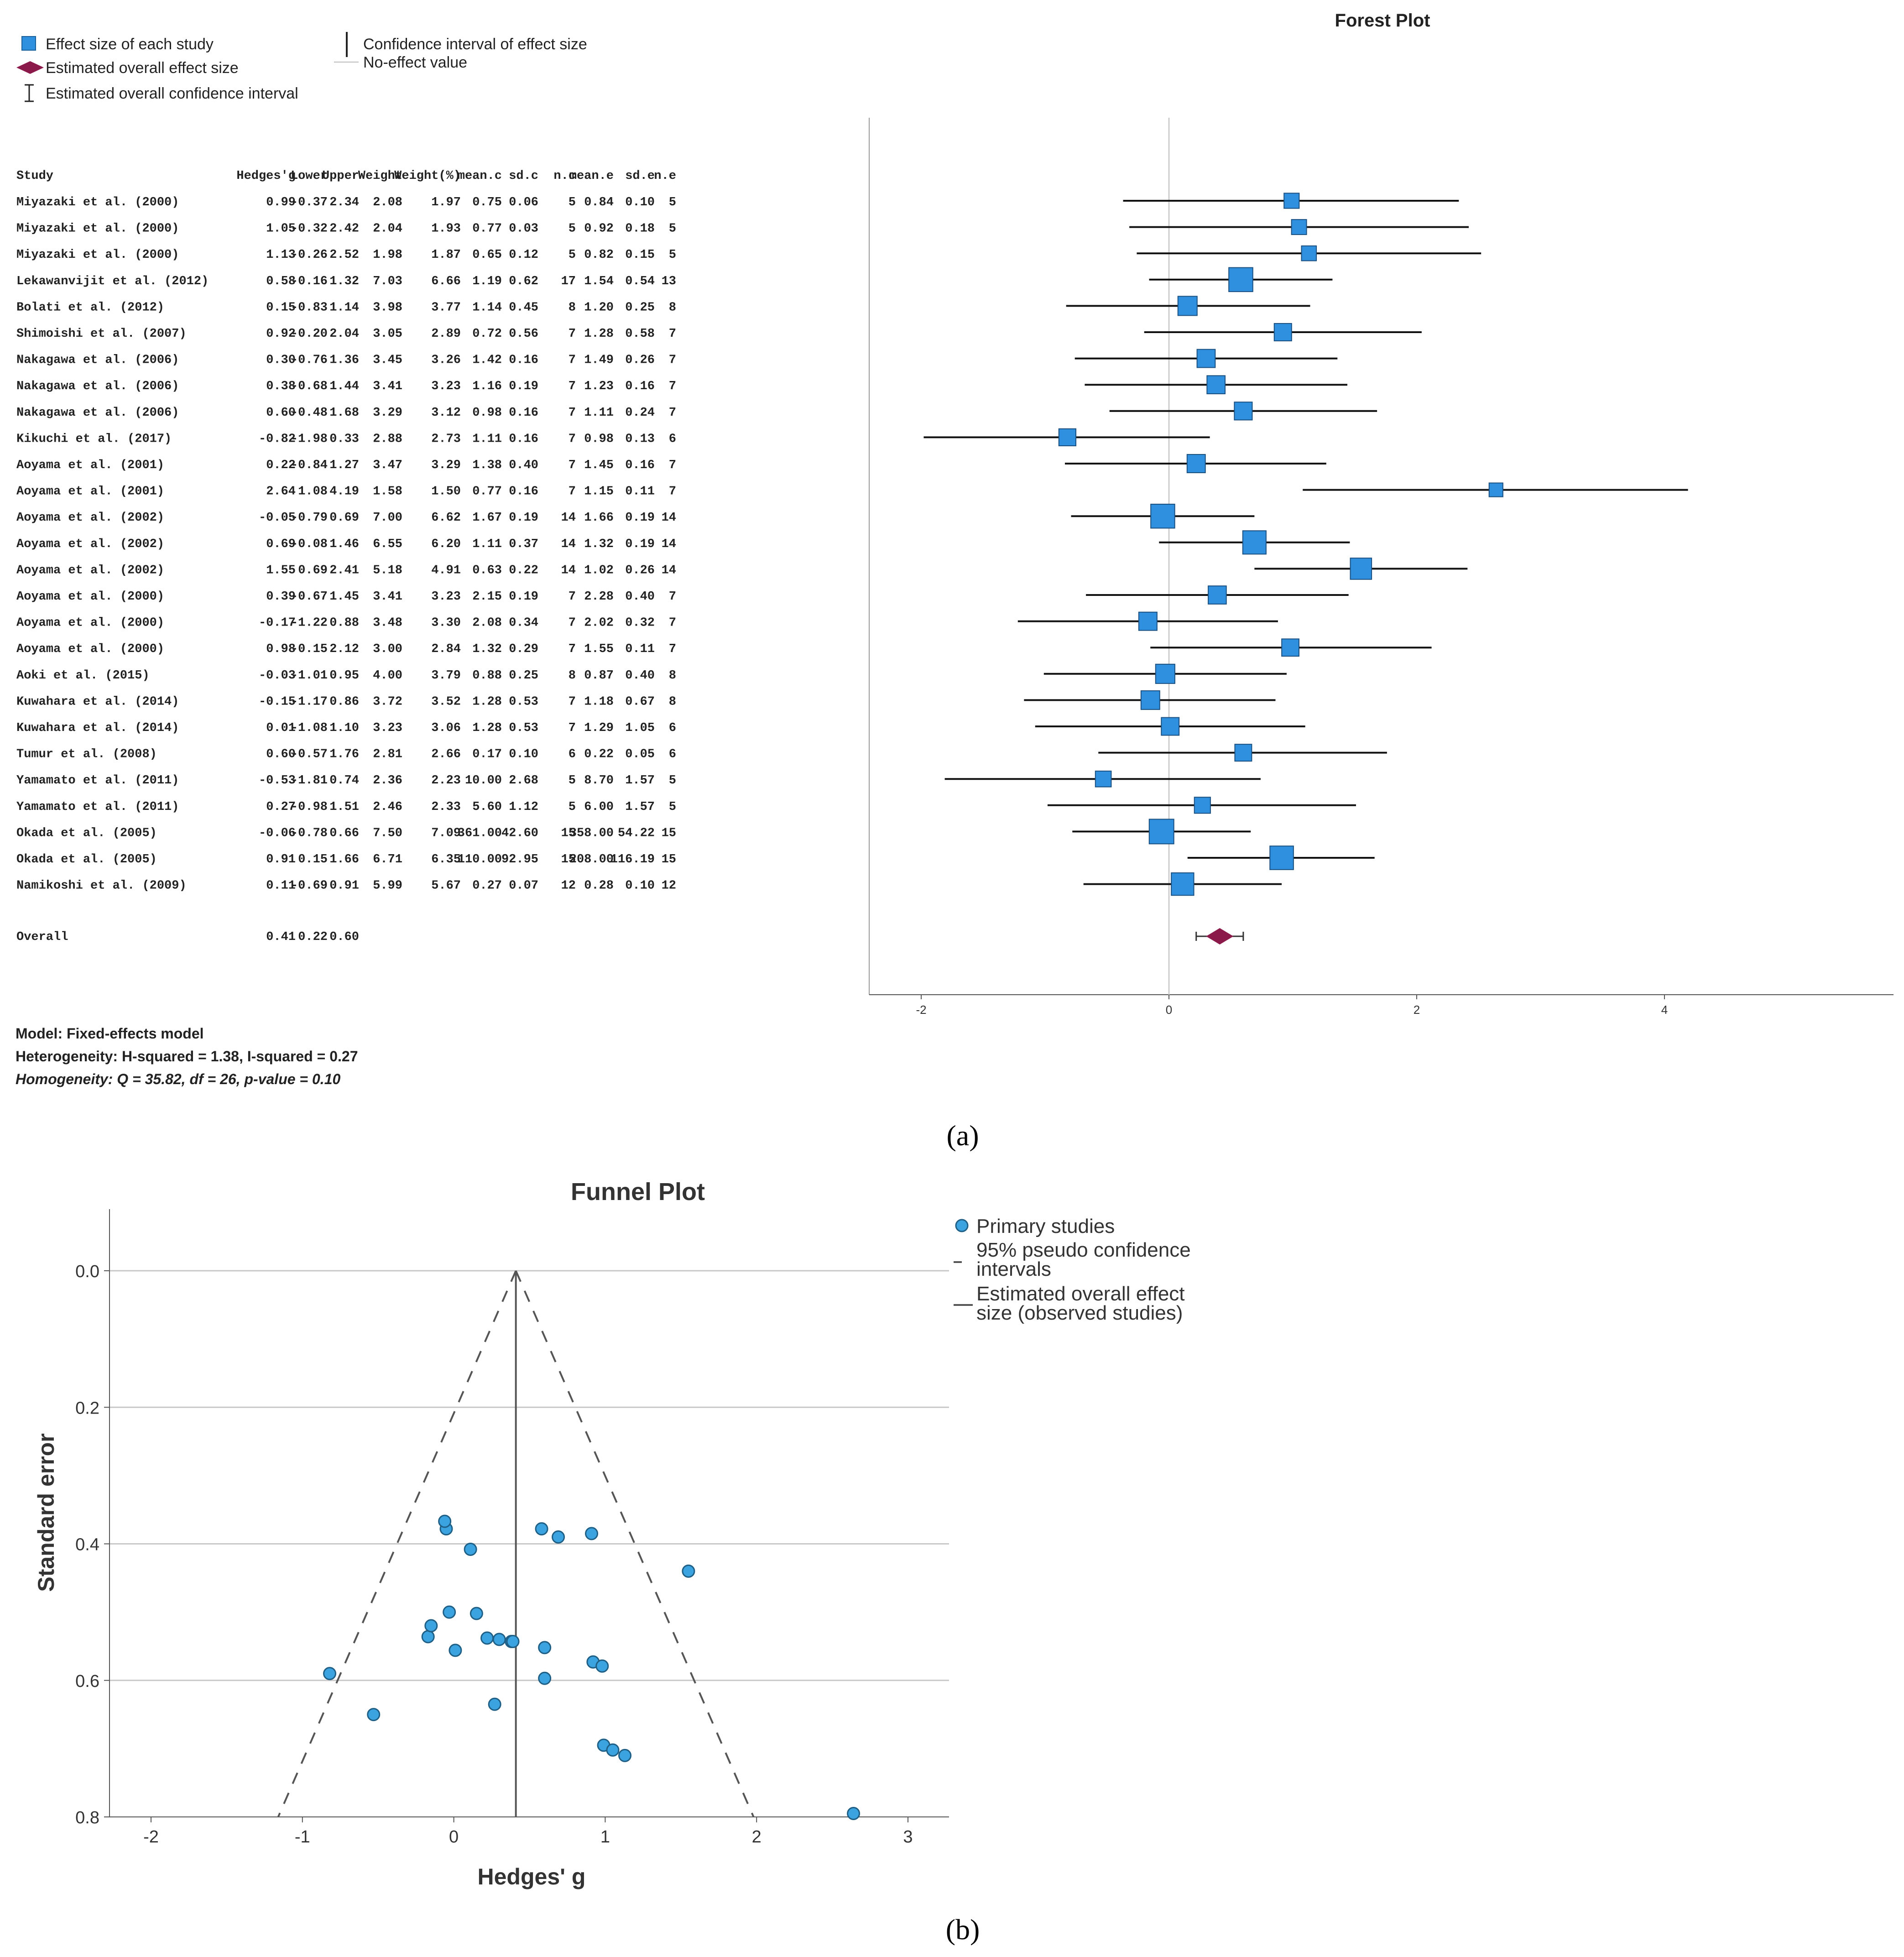 The image size is (1904, 1957). What do you see at coordinates (519, 859) in the screenshot?
I see `table-cell: 92.95` at bounding box center [519, 859].